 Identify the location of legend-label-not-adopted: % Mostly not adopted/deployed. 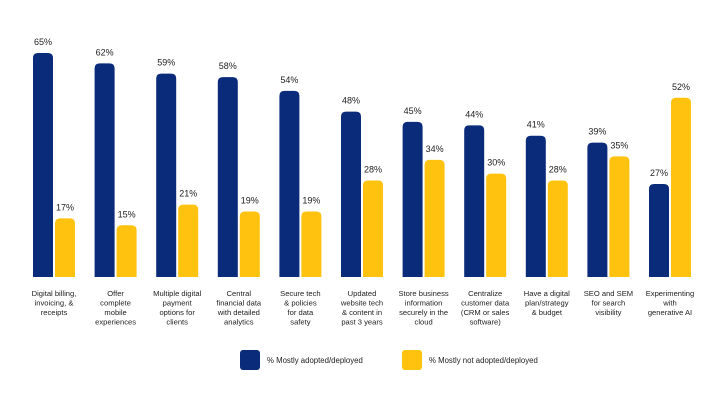
(483, 360).